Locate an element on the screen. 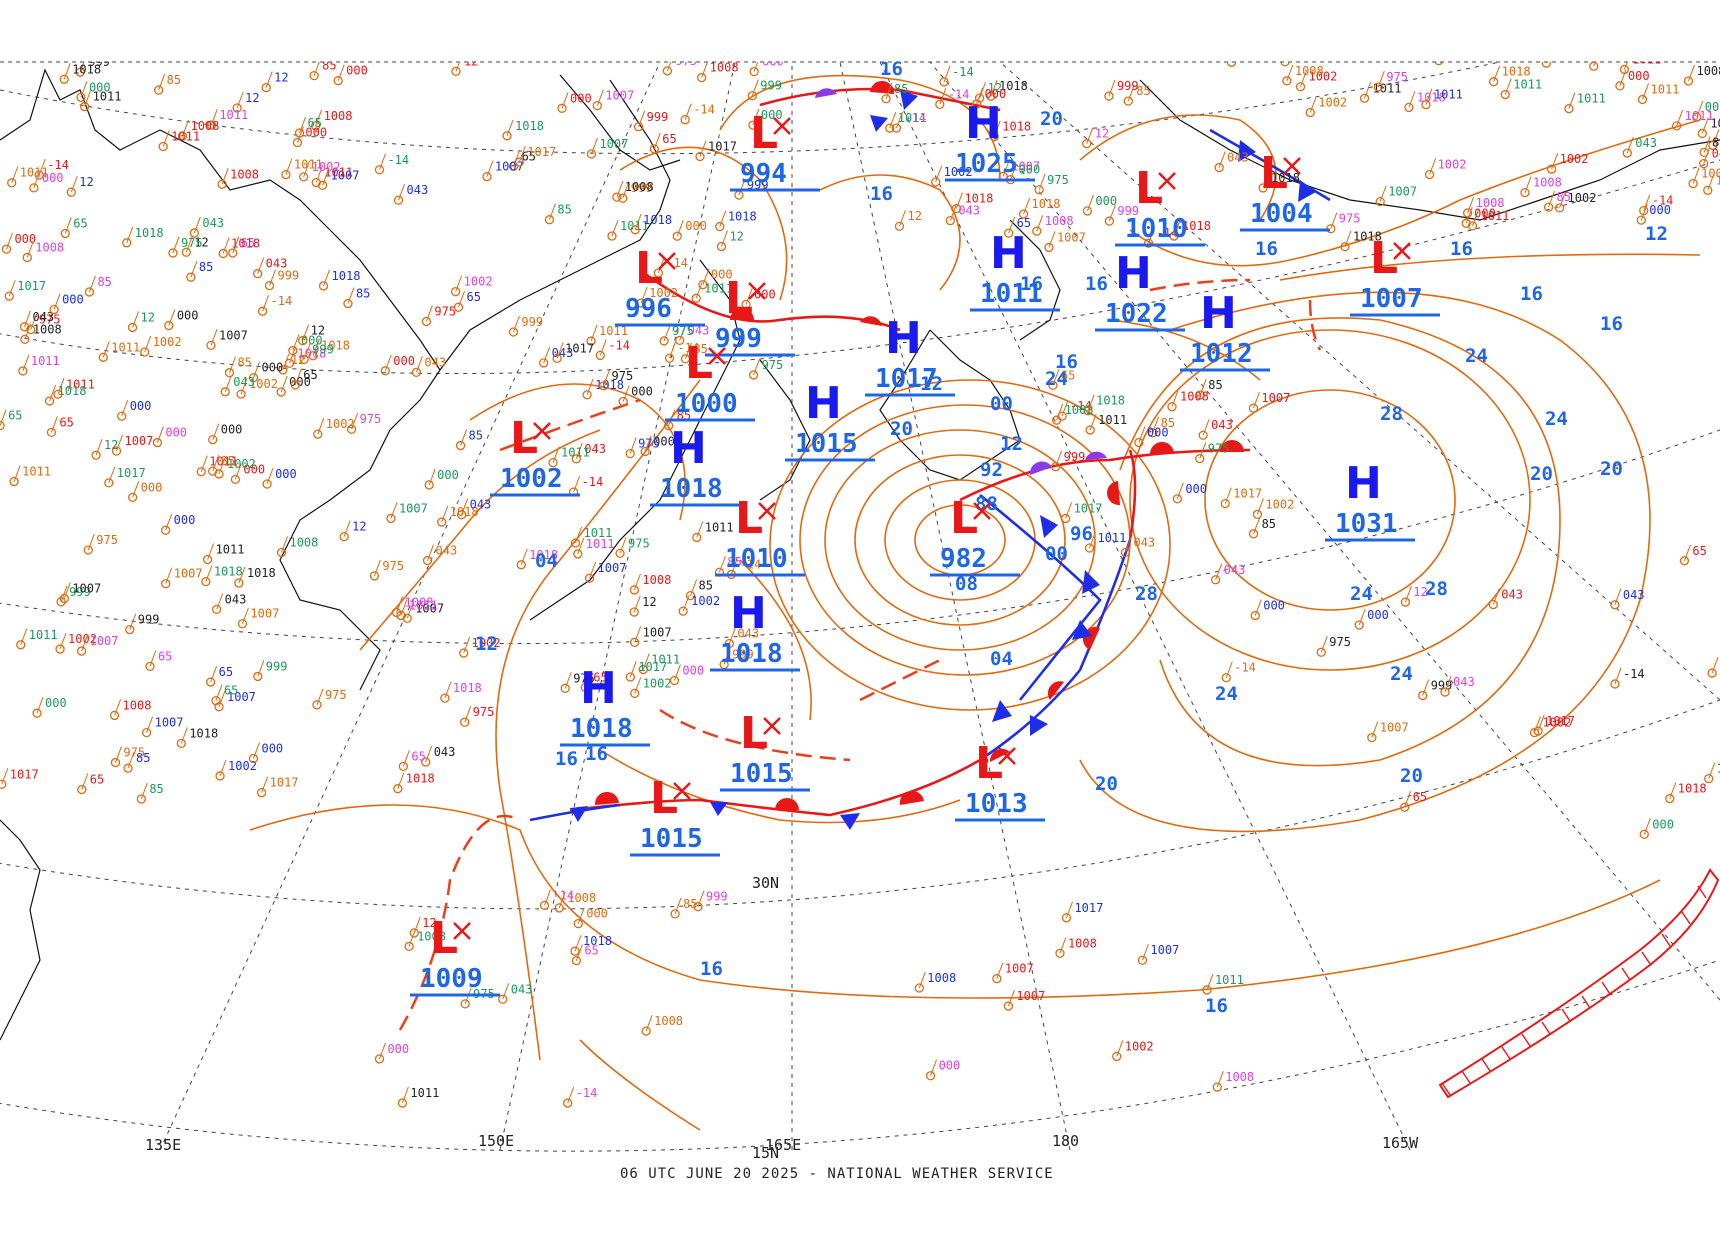 This screenshot has width=1720, height=1260. station-value: 999 is located at coordinates (642, 188).